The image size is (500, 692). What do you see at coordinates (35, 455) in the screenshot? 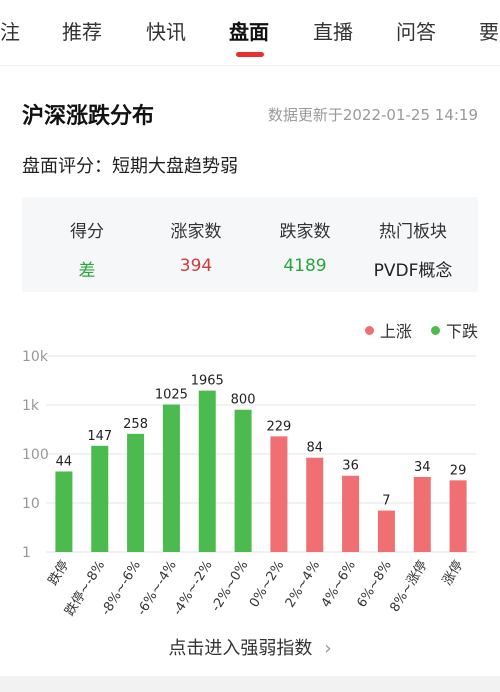
I see `y-tick-label: 100` at bounding box center [35, 455].